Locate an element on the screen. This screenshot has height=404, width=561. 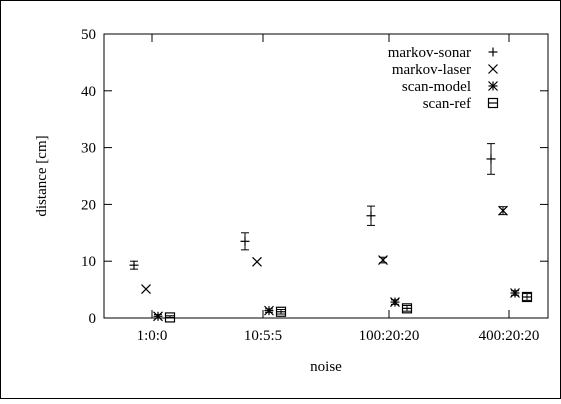
legend-label-scan-ref: scan-ref is located at coordinates (447, 104).